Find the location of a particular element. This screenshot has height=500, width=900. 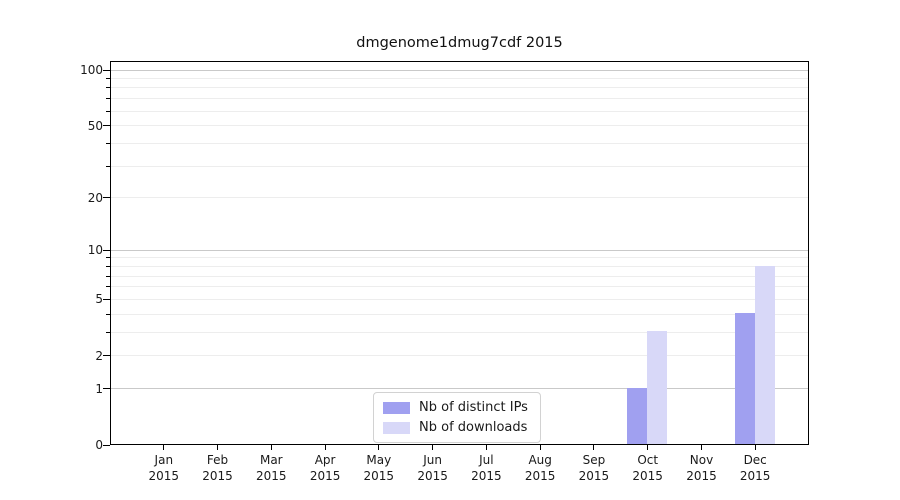

x-tick-label-aug: Aug 2015 is located at coordinates (540, 468).